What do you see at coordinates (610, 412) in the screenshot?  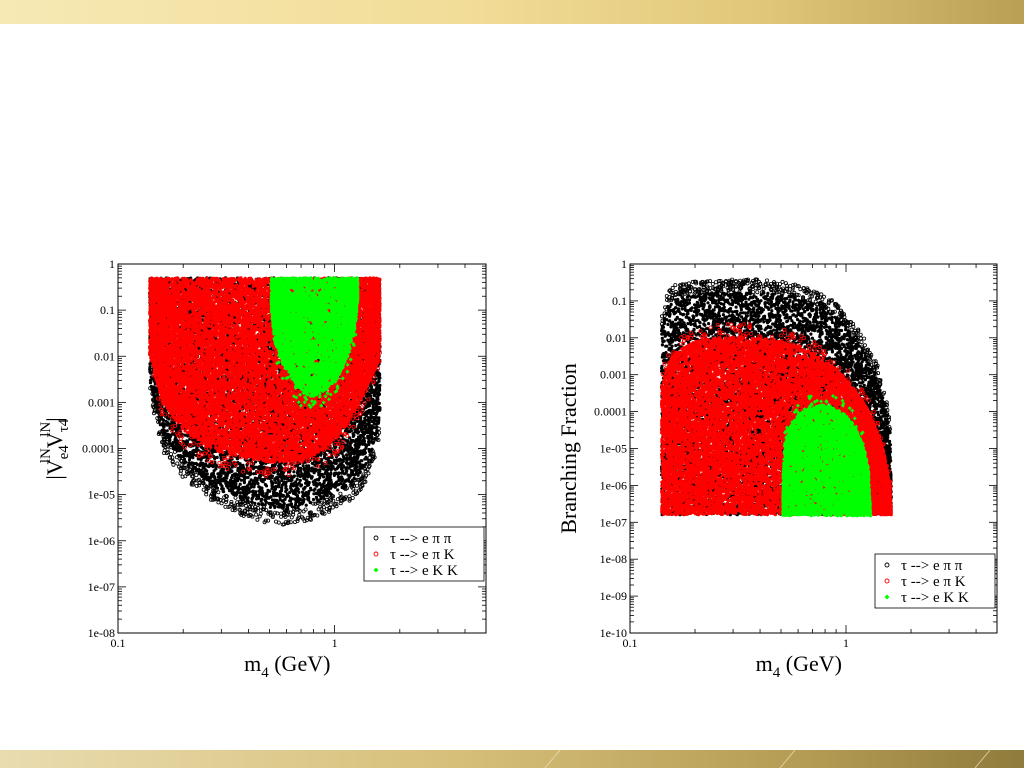 I see `y-tick-label: 0.0001` at bounding box center [610, 412].